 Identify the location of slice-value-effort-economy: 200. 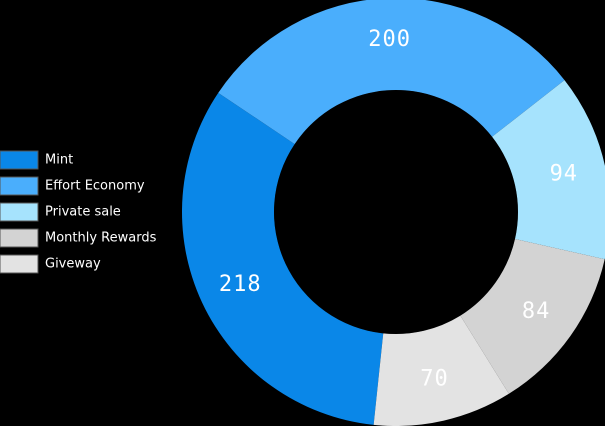
(389, 39).